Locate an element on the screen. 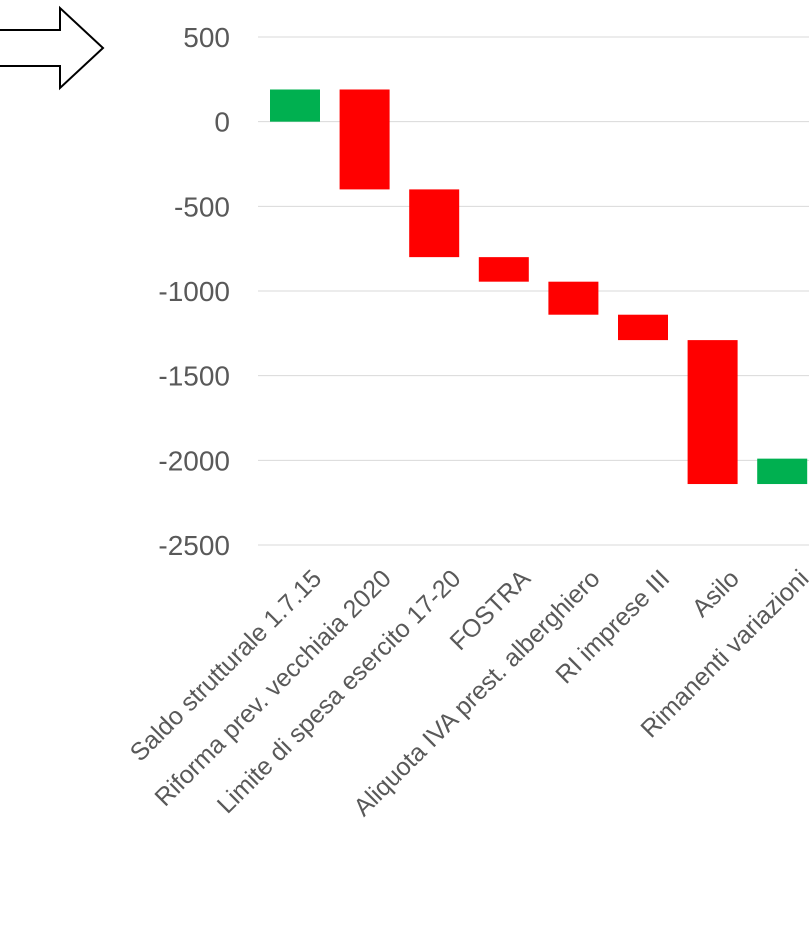 This screenshot has width=809, height=952. x-category-label: Asilo is located at coordinates (716, 593).